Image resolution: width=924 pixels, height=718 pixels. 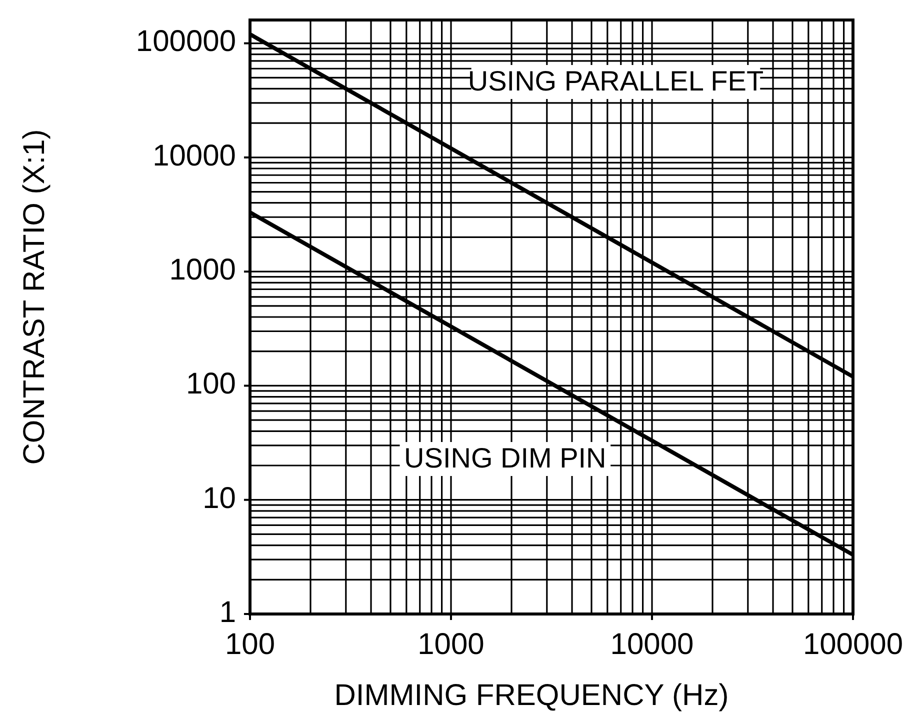 What do you see at coordinates (227, 612) in the screenshot?
I see `y-tick-label: 1` at bounding box center [227, 612].